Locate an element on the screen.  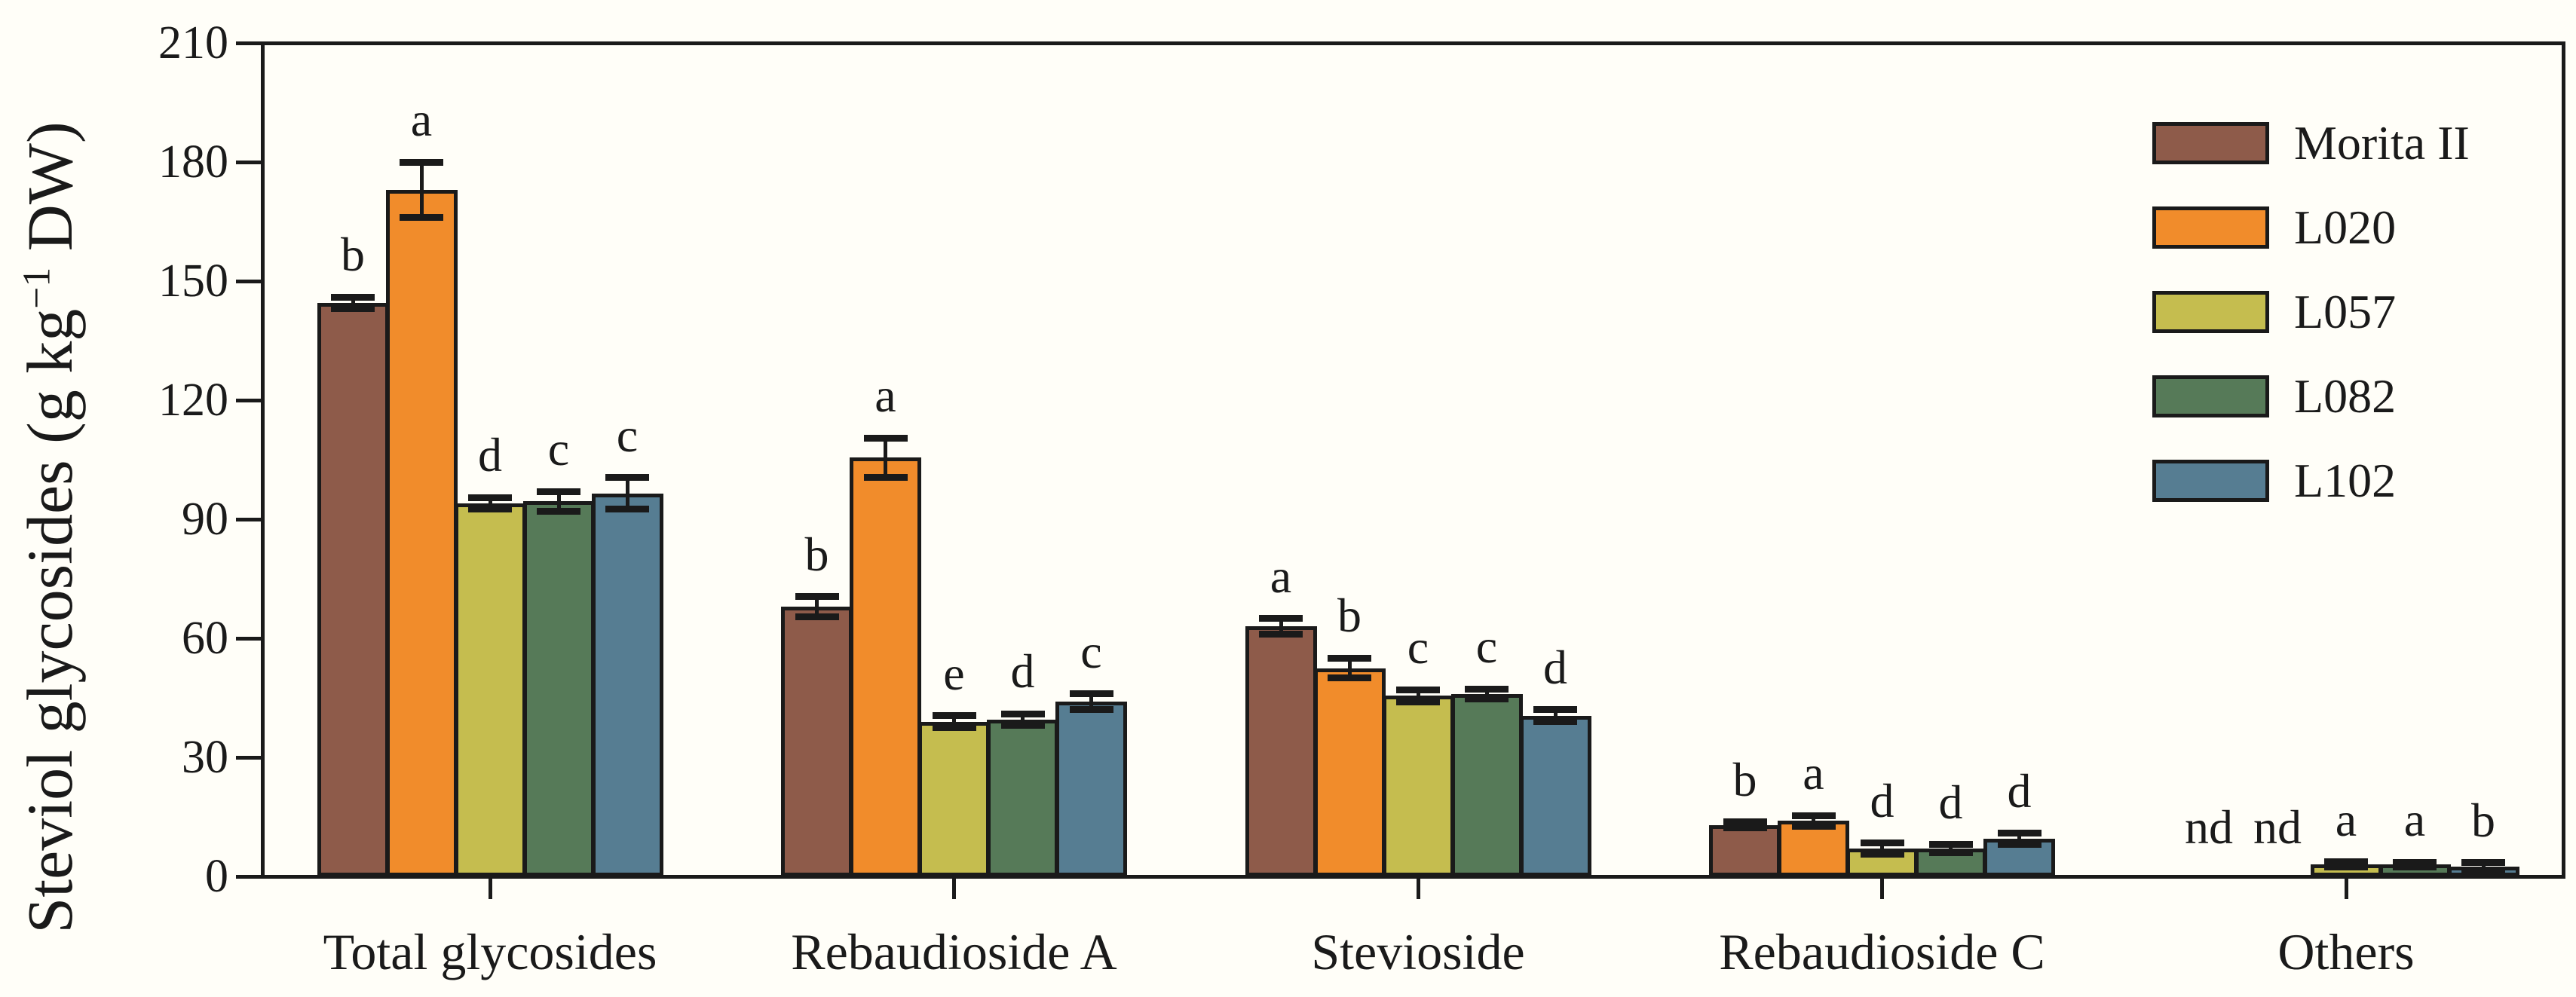
y-tick-label-0: 0 is located at coordinates (216, 876).